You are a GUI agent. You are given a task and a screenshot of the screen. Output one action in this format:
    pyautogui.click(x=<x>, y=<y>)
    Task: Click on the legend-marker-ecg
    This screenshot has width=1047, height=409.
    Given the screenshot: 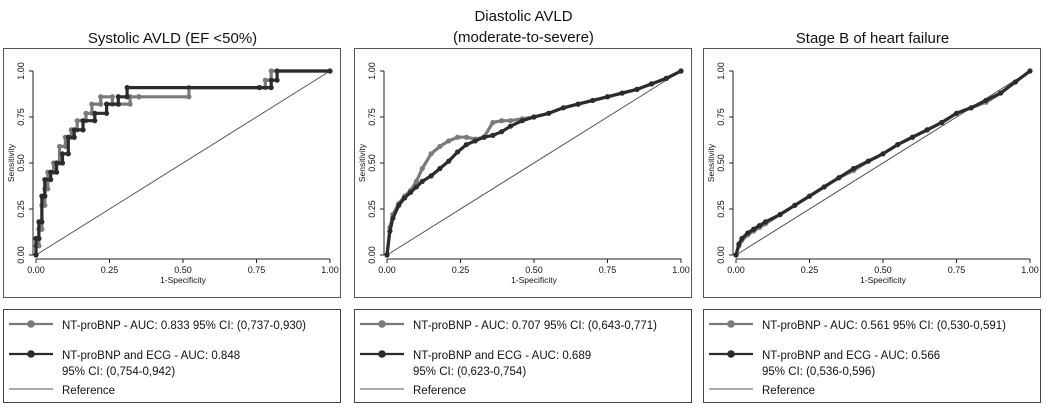 What is the action you would take?
    pyautogui.click(x=382, y=354)
    